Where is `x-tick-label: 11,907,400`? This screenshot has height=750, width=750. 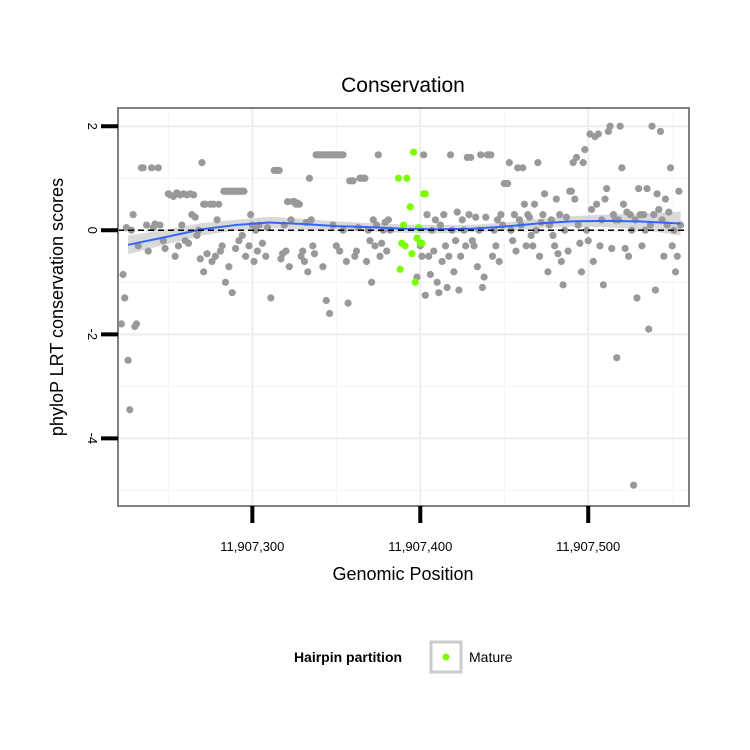
x-tick-label: 11,907,400 is located at coordinates (420, 546).